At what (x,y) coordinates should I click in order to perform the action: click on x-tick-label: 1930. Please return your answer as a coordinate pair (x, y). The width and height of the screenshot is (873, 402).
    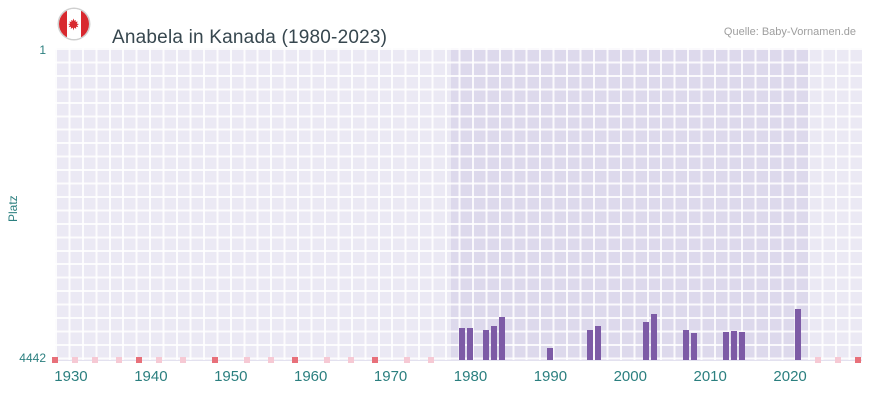
    Looking at the image, I should click on (71, 376).